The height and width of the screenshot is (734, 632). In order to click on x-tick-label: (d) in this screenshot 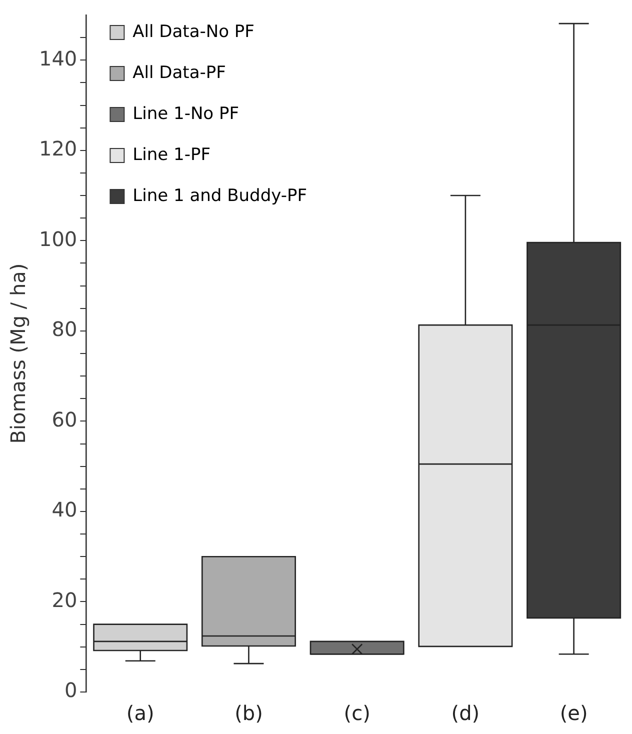, I will do `click(465, 713)`.